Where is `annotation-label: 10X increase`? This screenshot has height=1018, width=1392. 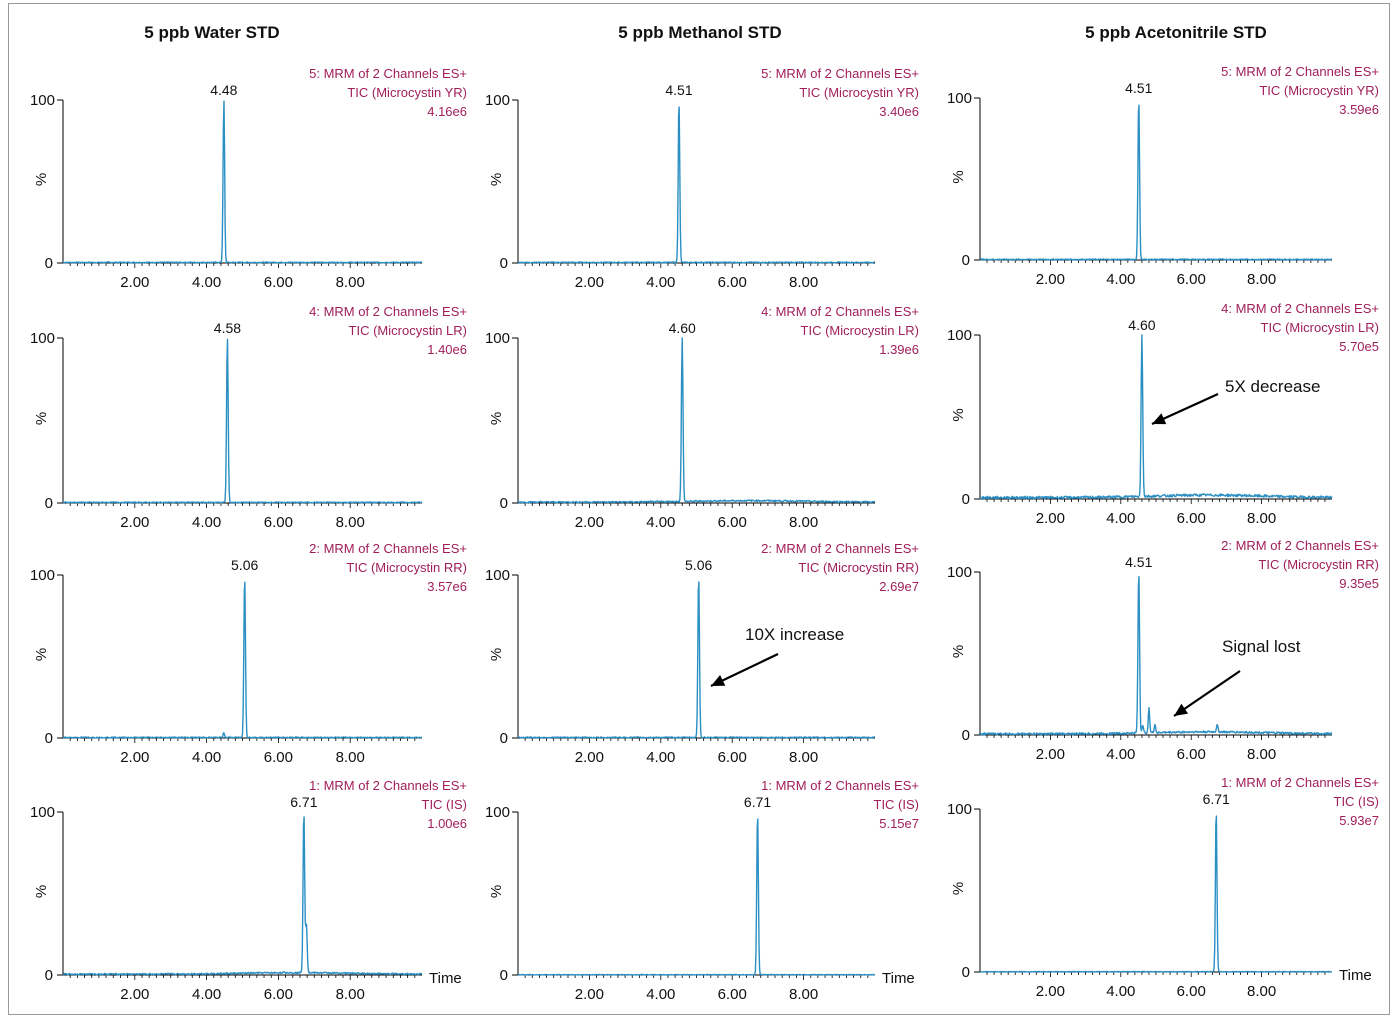
annotation-label: 10X increase is located at coordinates (794, 634).